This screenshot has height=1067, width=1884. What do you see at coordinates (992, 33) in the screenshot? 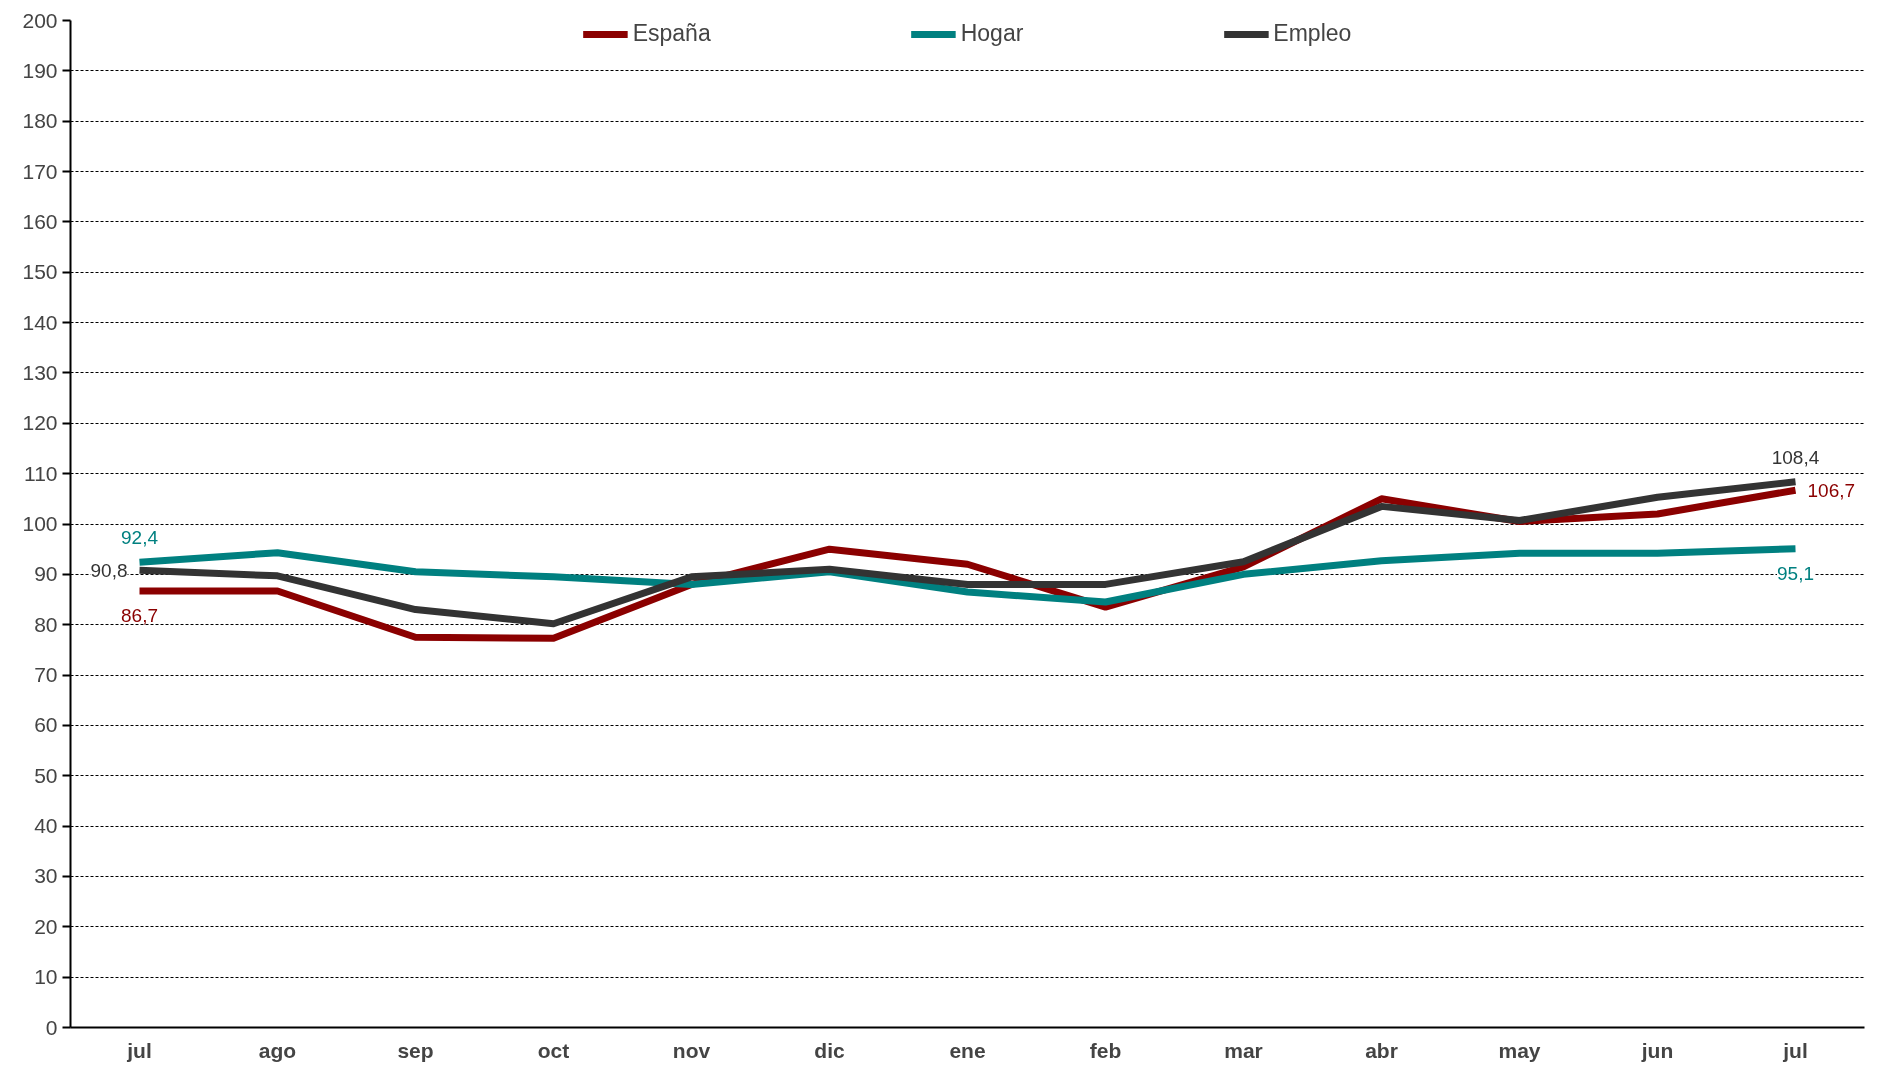
I see `legend-label: Hogar` at bounding box center [992, 33].